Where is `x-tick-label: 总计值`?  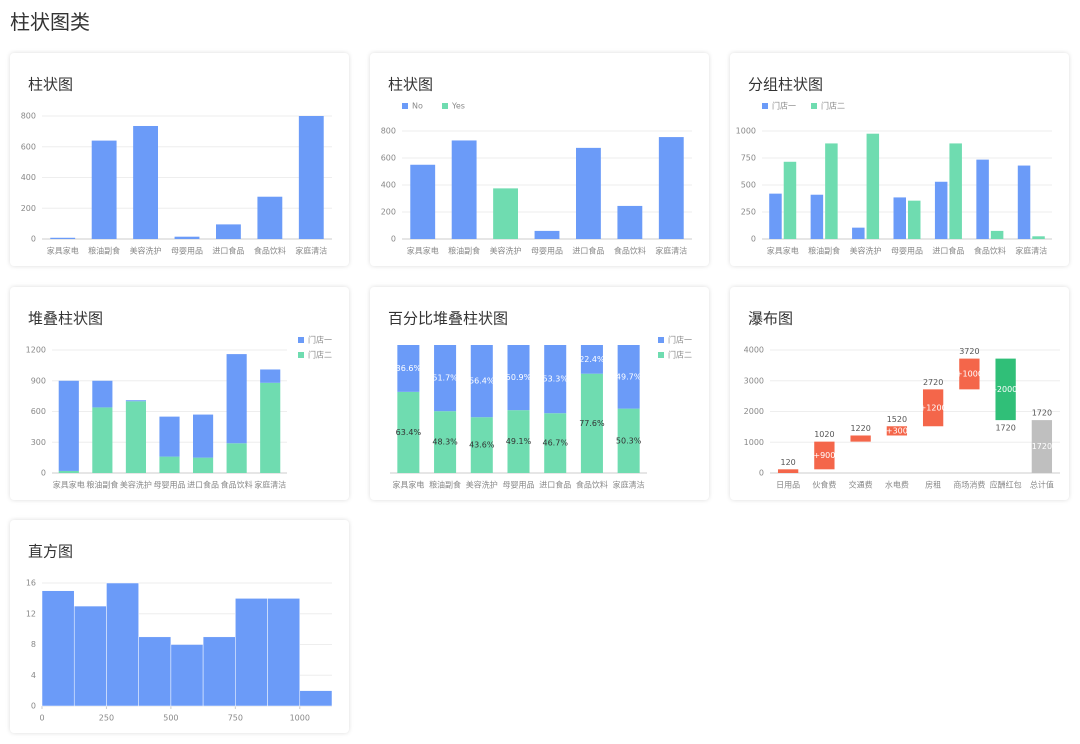
x-tick-label: 总计值 is located at coordinates (1042, 485).